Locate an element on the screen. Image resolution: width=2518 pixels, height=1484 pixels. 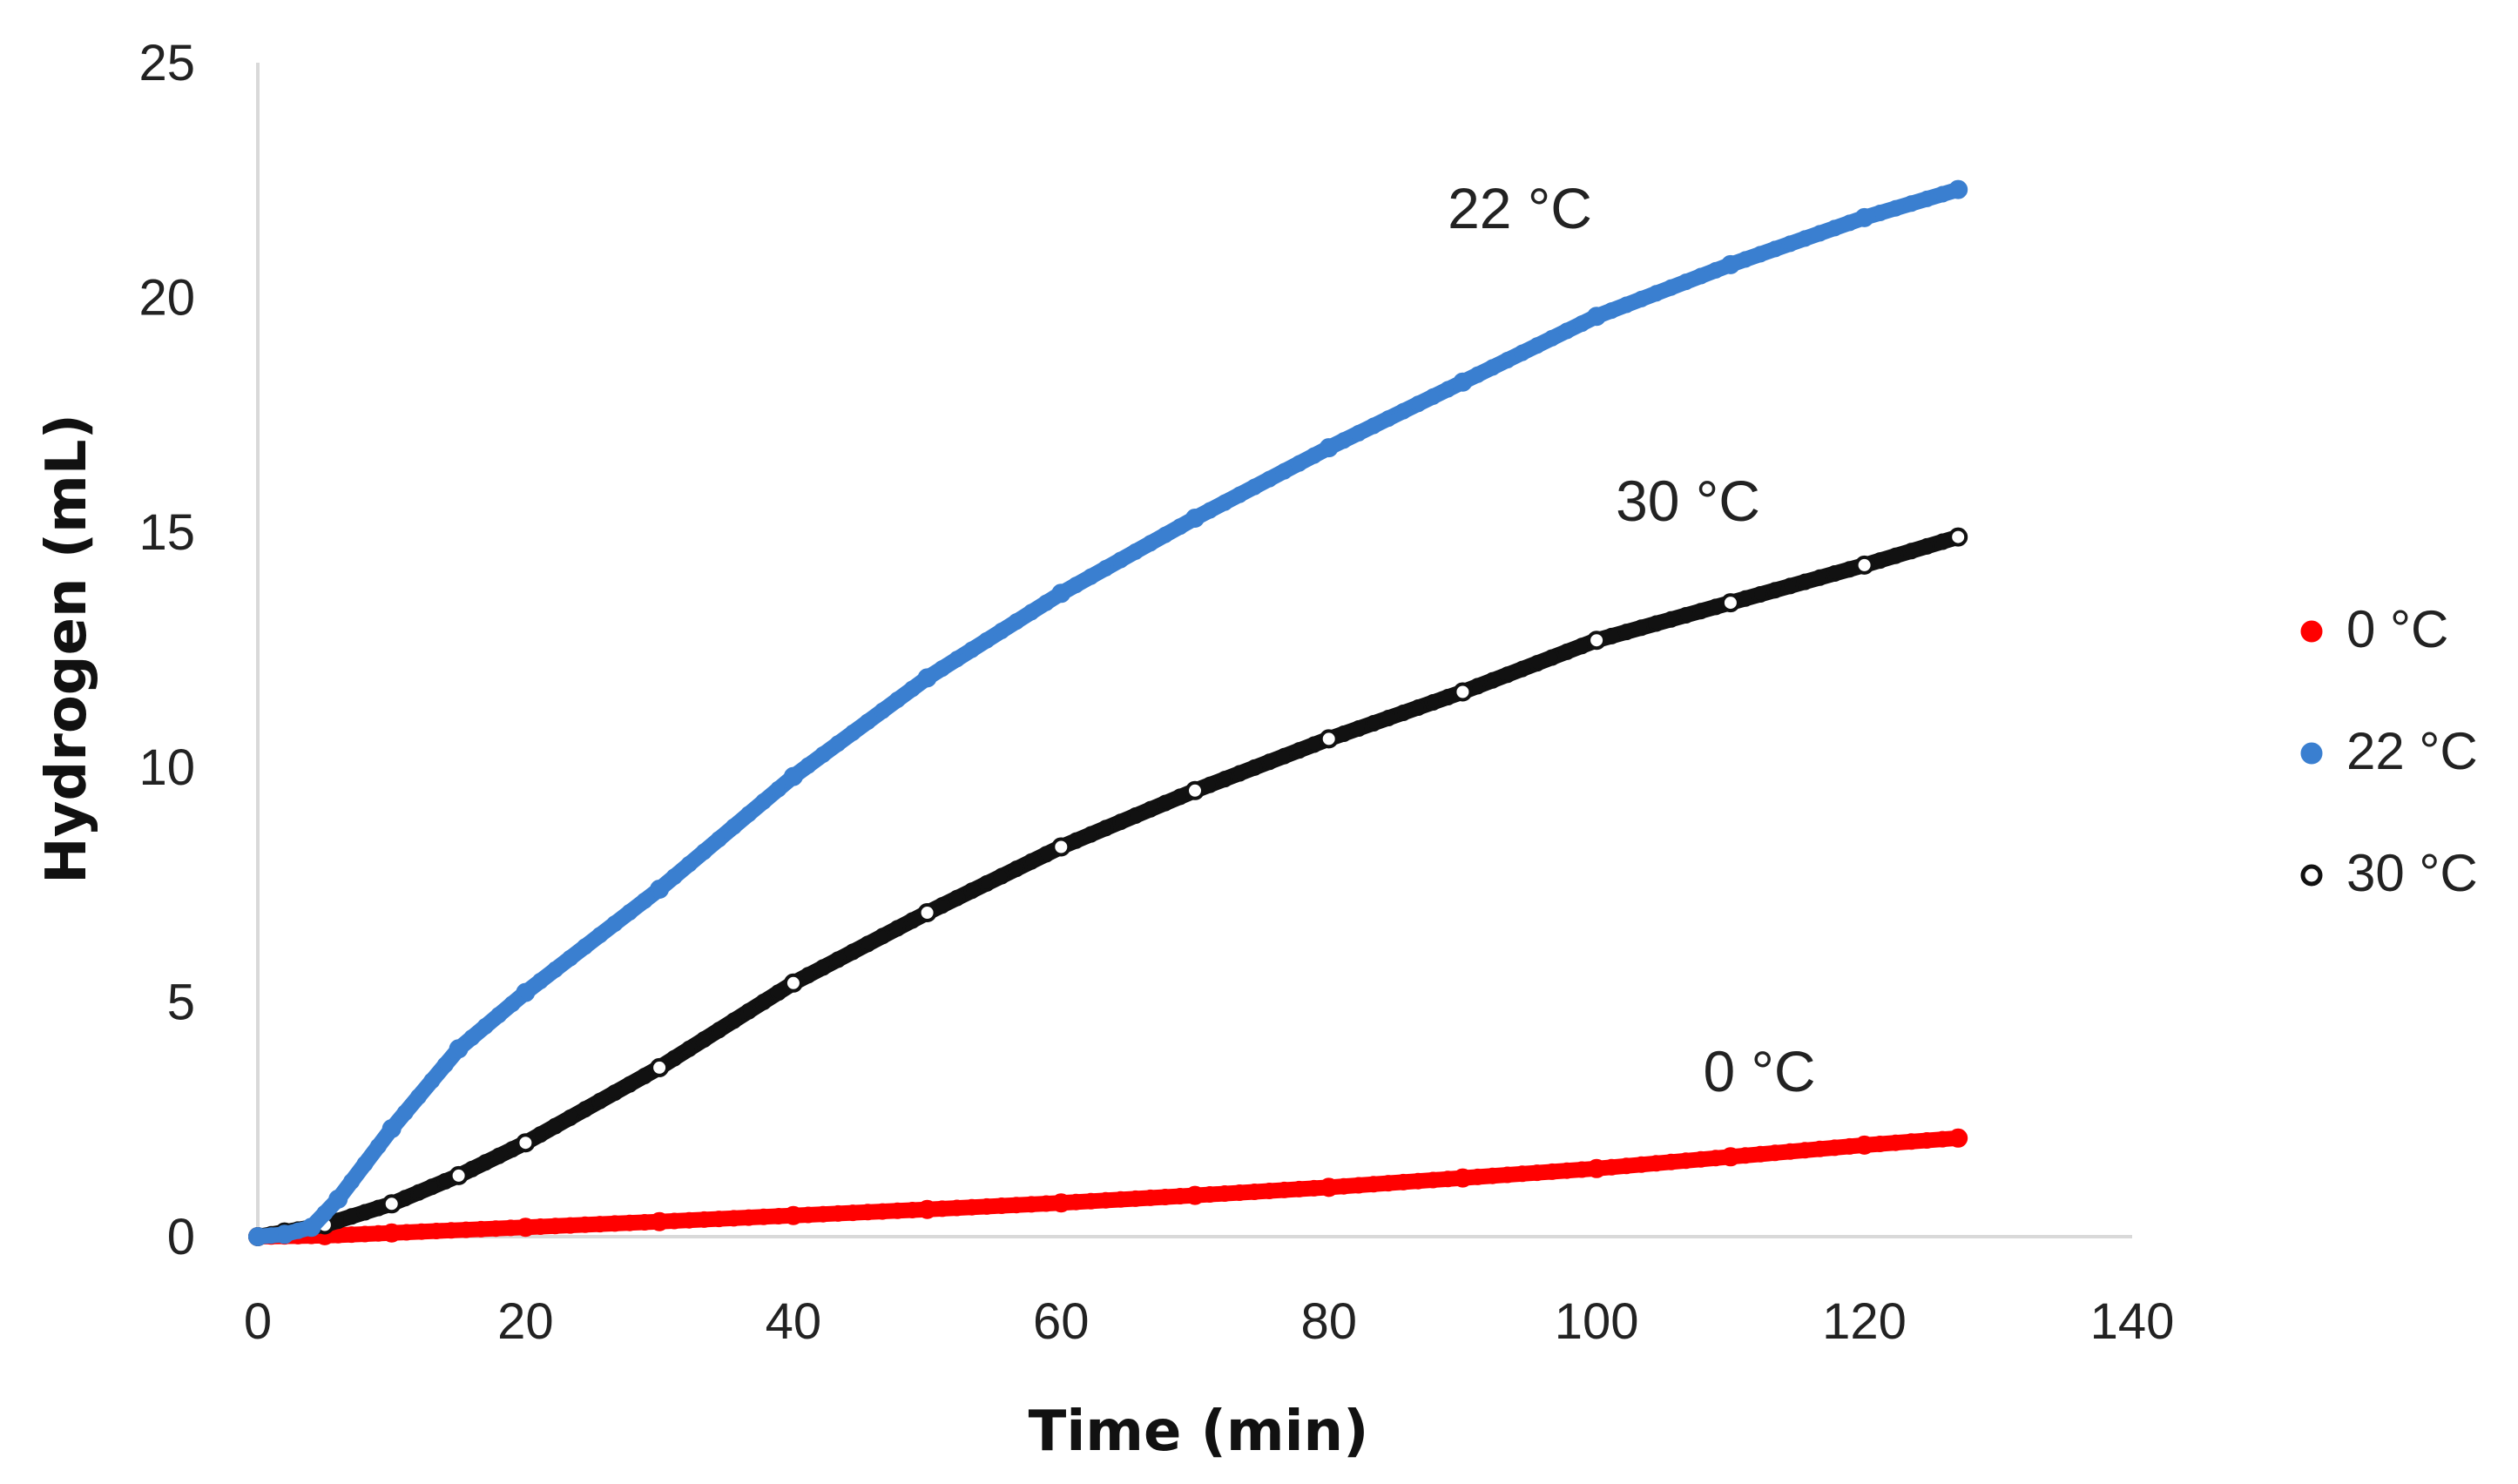
y-tick-label: 15 is located at coordinates (166, 532).